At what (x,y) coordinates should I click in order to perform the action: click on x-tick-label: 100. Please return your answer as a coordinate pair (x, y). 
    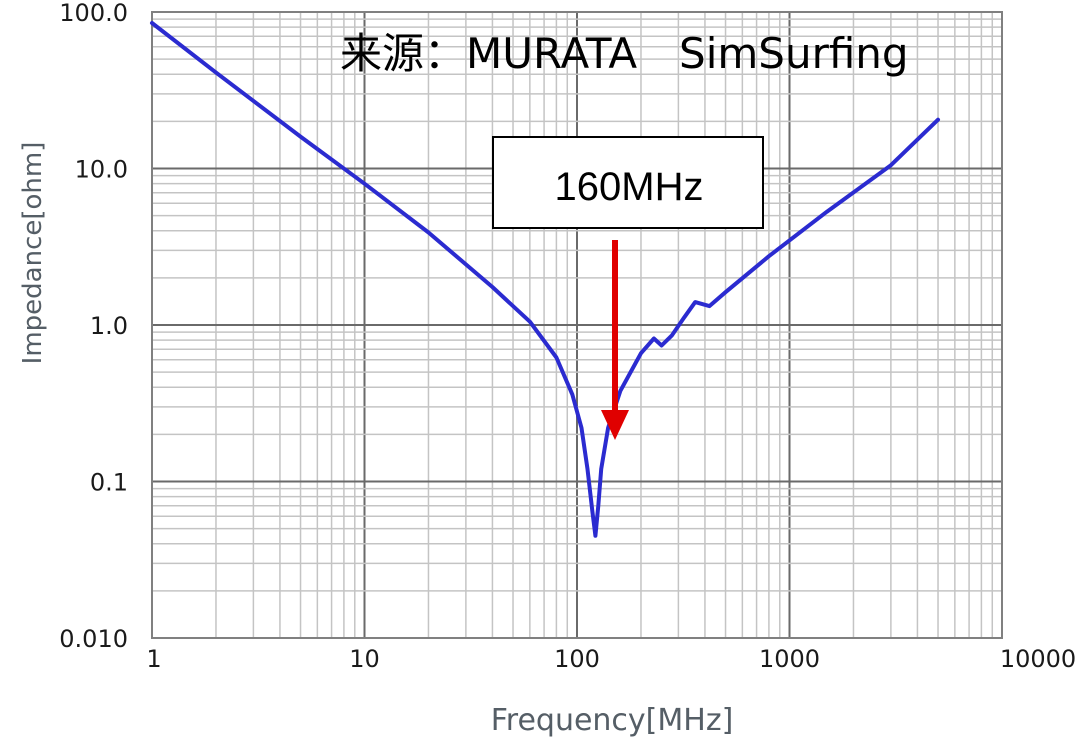
    Looking at the image, I should click on (577, 659).